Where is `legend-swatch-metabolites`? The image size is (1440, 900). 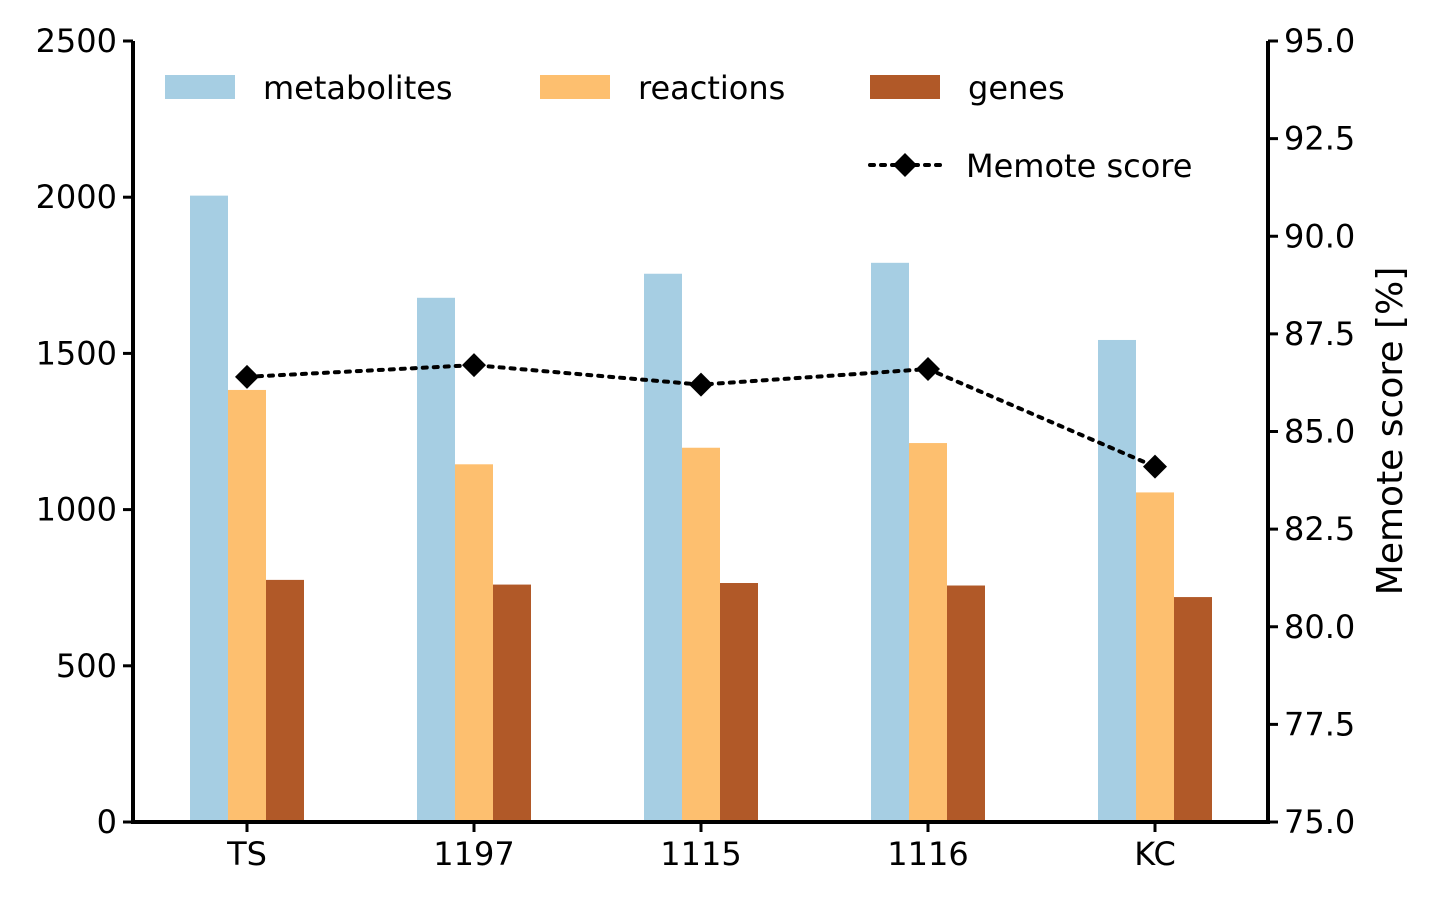 legend-swatch-metabolites is located at coordinates (200, 87).